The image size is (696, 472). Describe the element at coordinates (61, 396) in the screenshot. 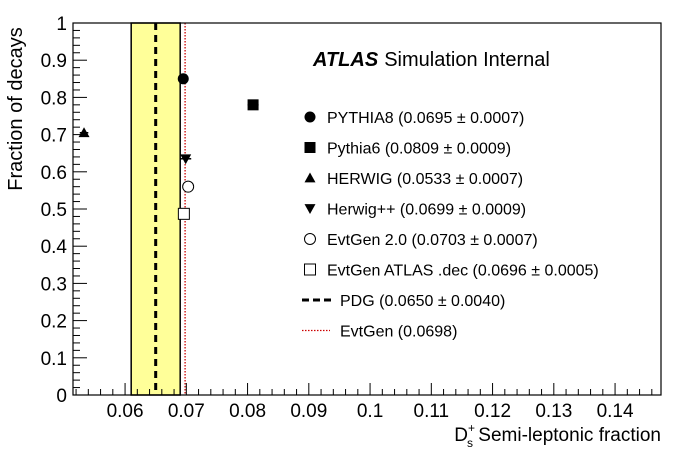

I see `y-tick-label: 0` at that location.